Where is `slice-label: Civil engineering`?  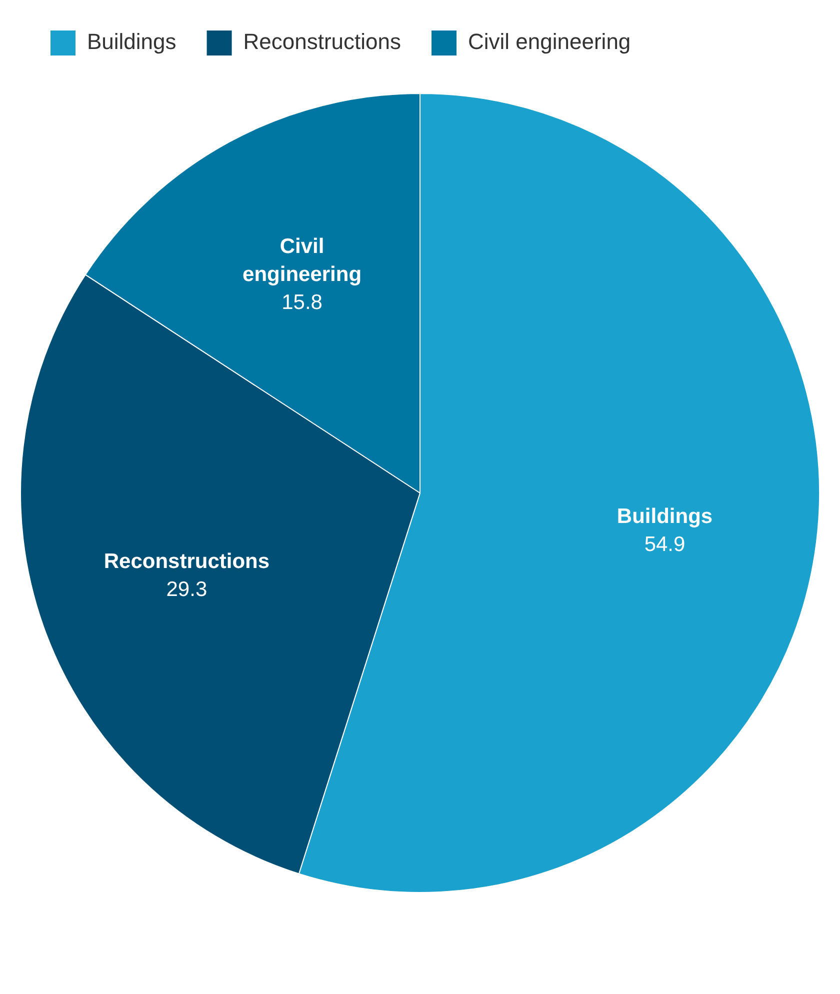 slice-label: Civil engineering is located at coordinates (302, 260).